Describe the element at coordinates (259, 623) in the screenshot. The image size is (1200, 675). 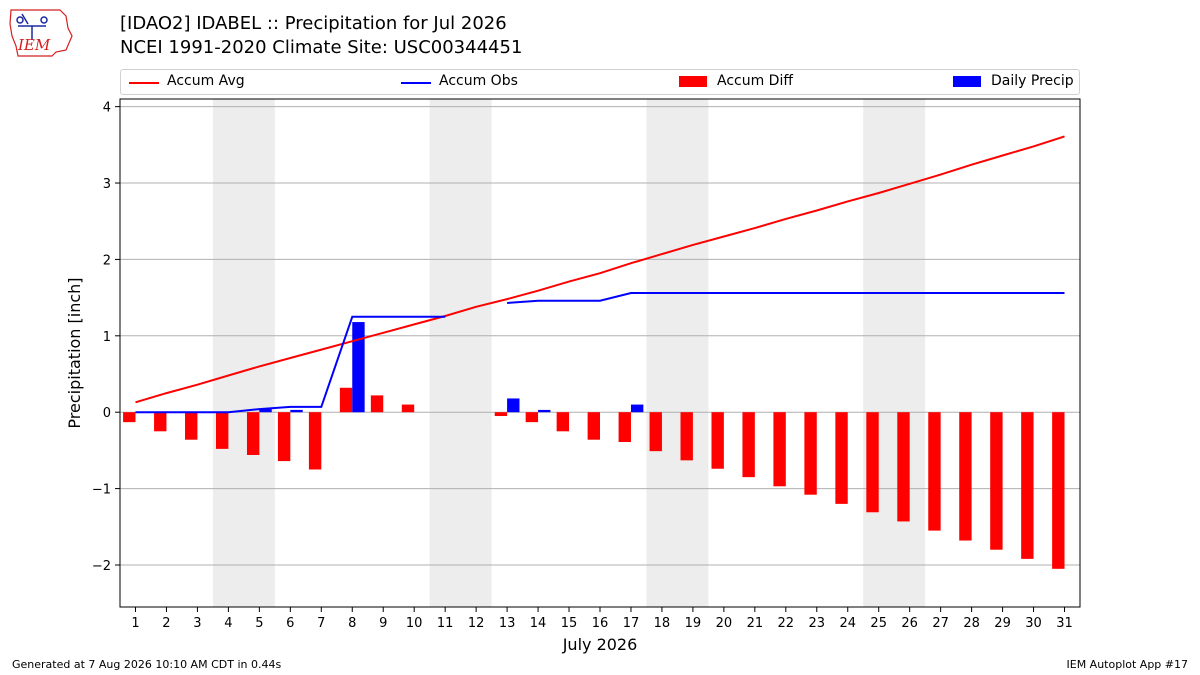
I see `x-tick-label: 5` at that location.